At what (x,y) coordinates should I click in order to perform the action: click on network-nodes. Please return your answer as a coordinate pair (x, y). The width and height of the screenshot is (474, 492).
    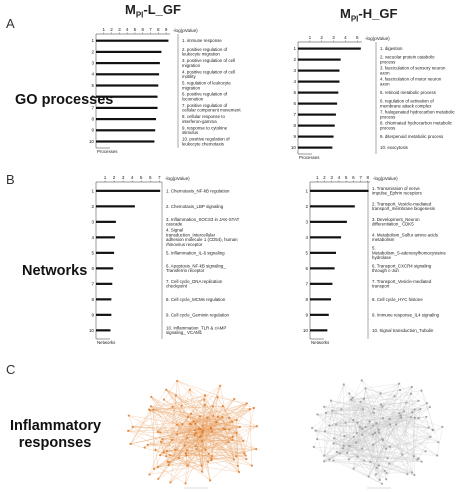
    Looking at the image, I should click on (193, 432).